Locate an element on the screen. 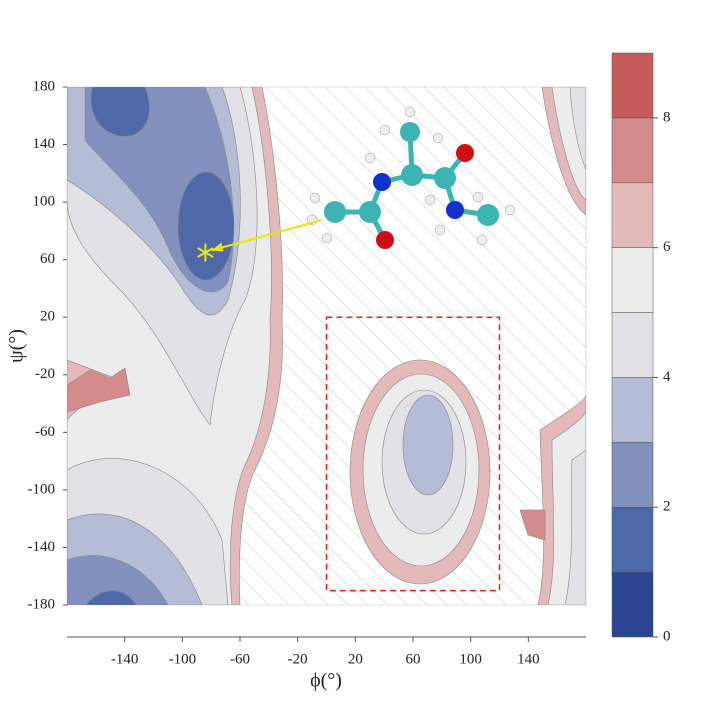  marker-stroke is located at coordinates (205, 252).